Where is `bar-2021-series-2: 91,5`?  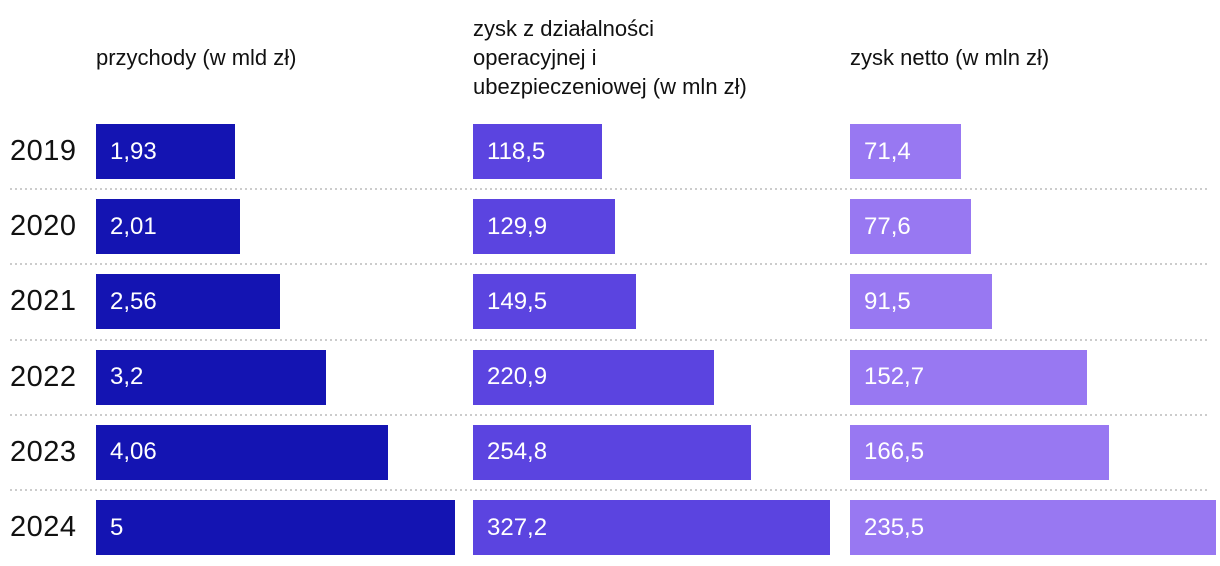 bar-2021-series-2: 91,5 is located at coordinates (921, 302).